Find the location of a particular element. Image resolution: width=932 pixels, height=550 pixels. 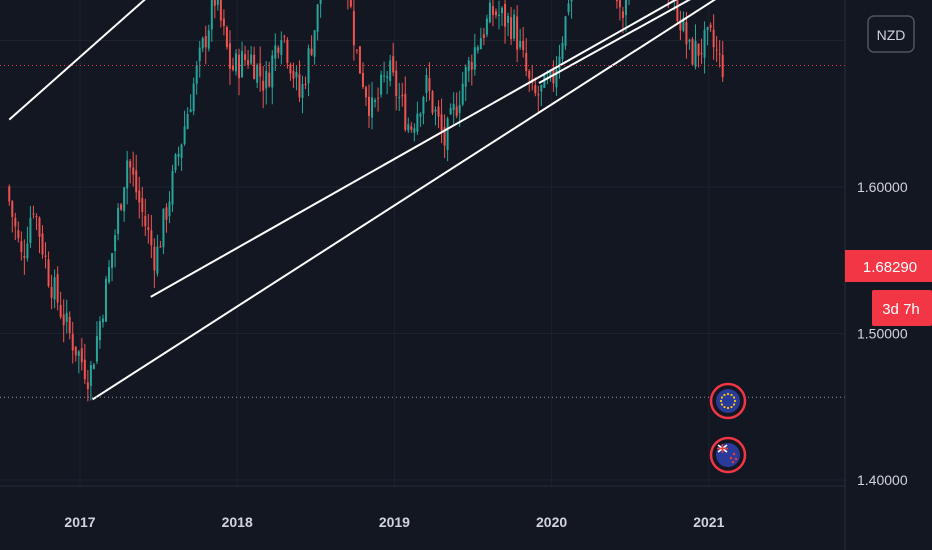

currency-badge-text: NZD is located at coordinates (891, 35).